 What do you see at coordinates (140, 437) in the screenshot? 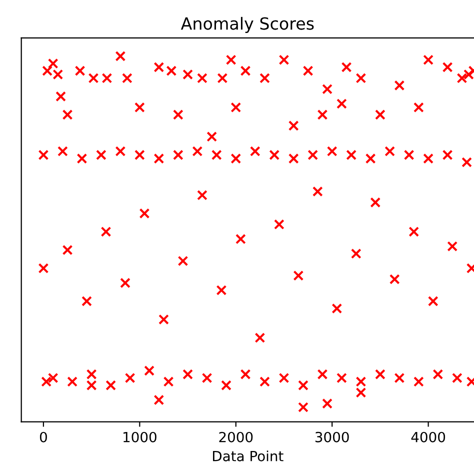
I see `x-tick-label: 1000` at bounding box center [140, 437].